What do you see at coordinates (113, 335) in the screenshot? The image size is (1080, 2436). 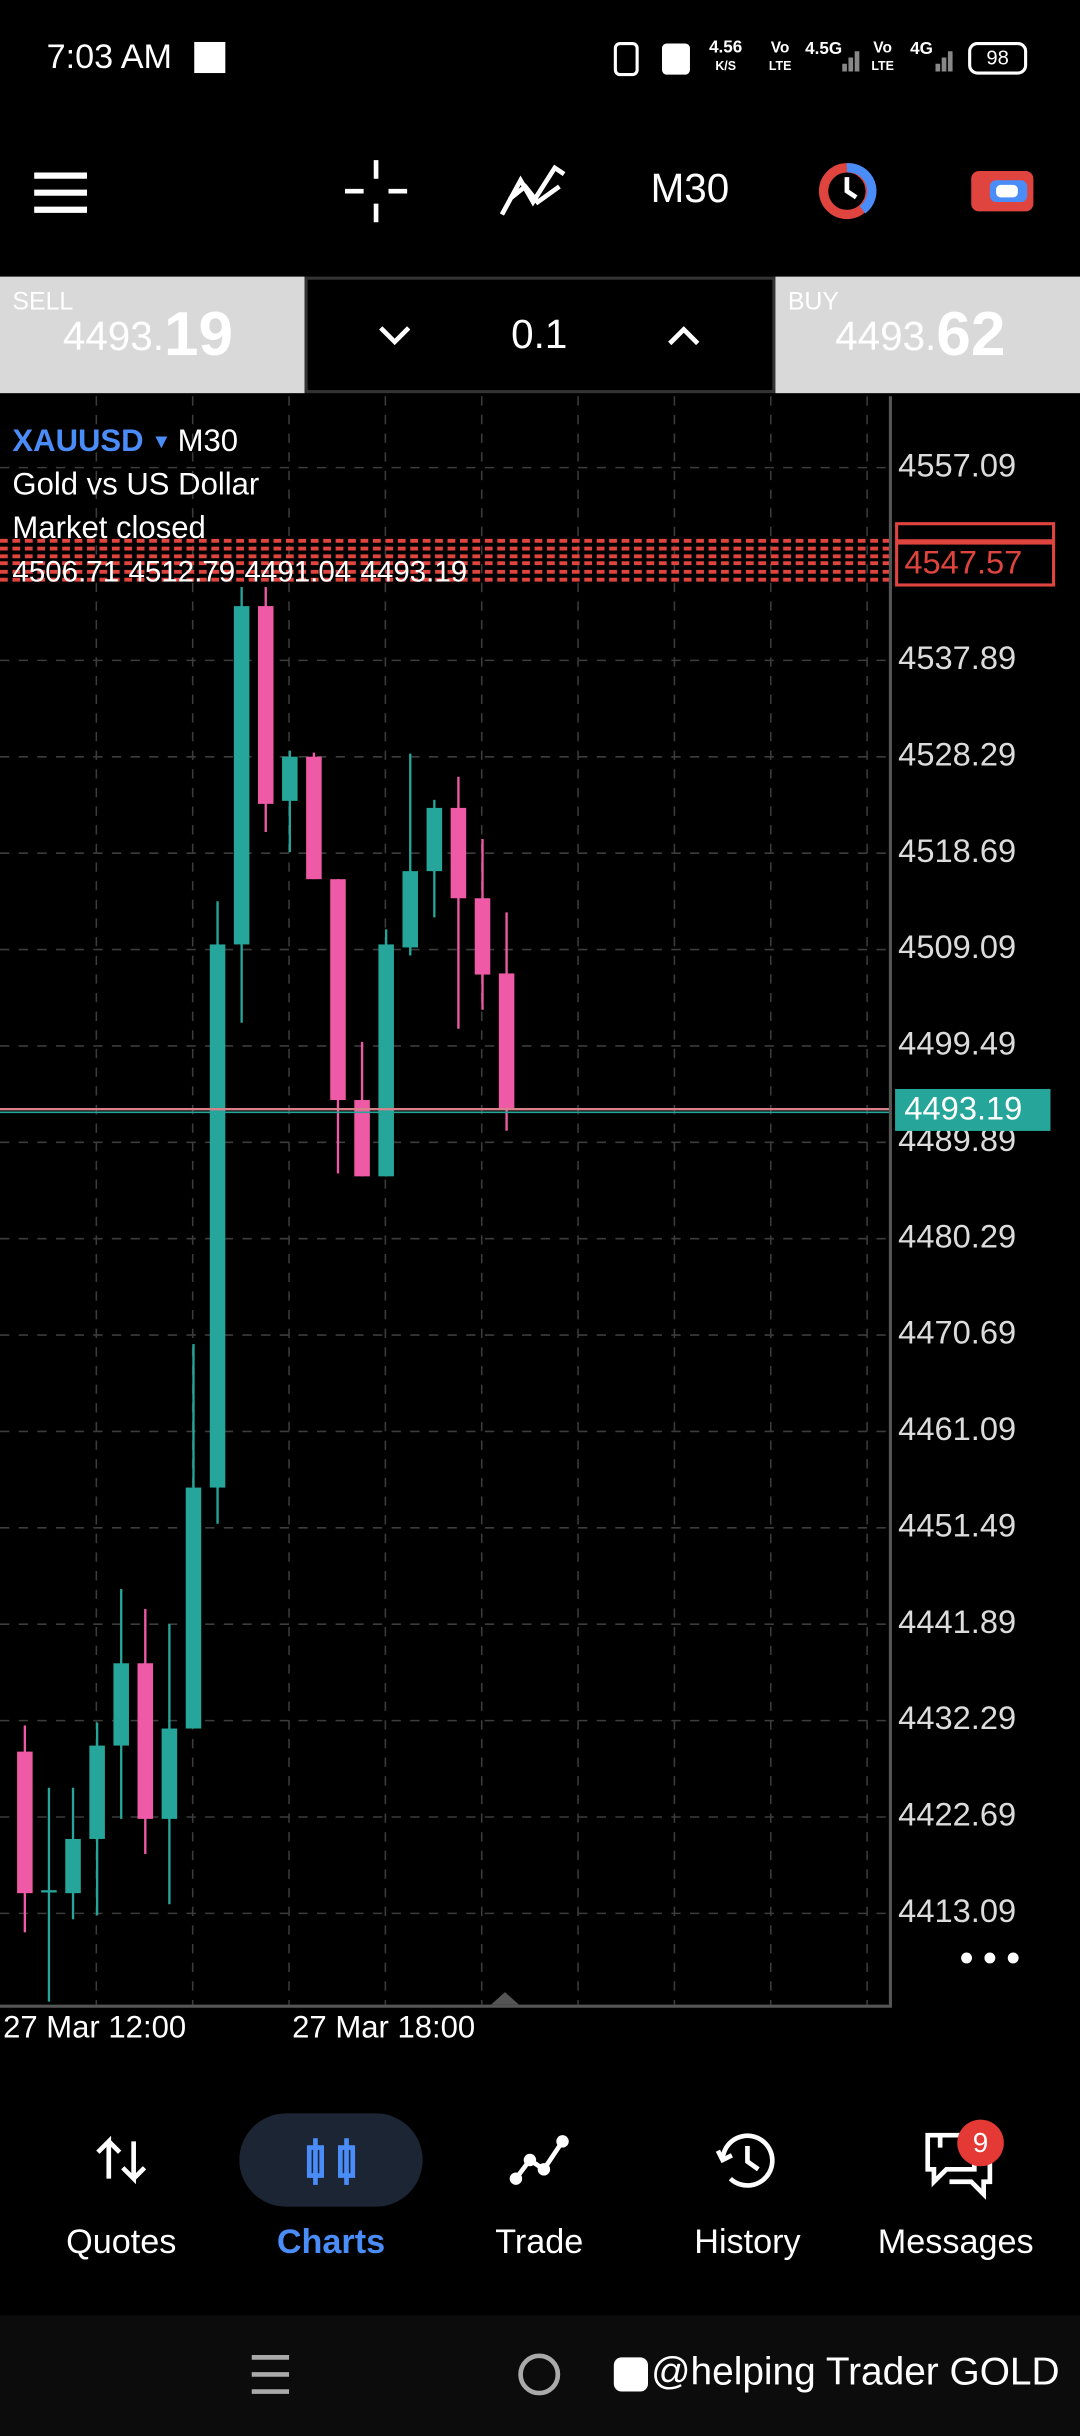 I see `sell-price-main: 4493.` at bounding box center [113, 335].